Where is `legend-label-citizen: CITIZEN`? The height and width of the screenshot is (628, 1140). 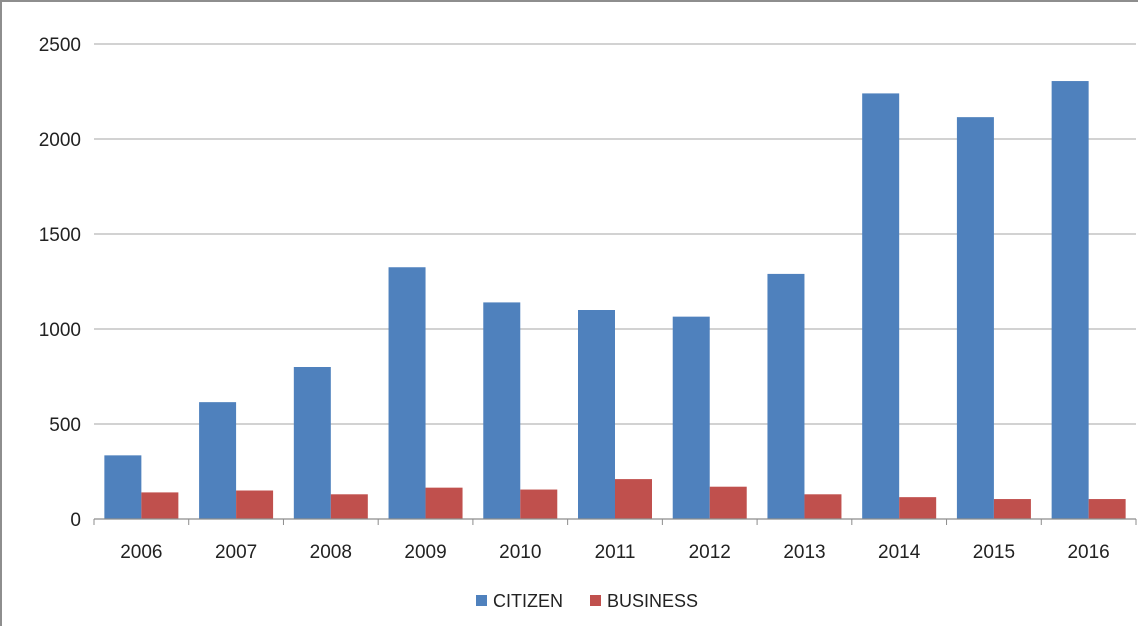 legend-label-citizen: CITIZEN is located at coordinates (528, 601).